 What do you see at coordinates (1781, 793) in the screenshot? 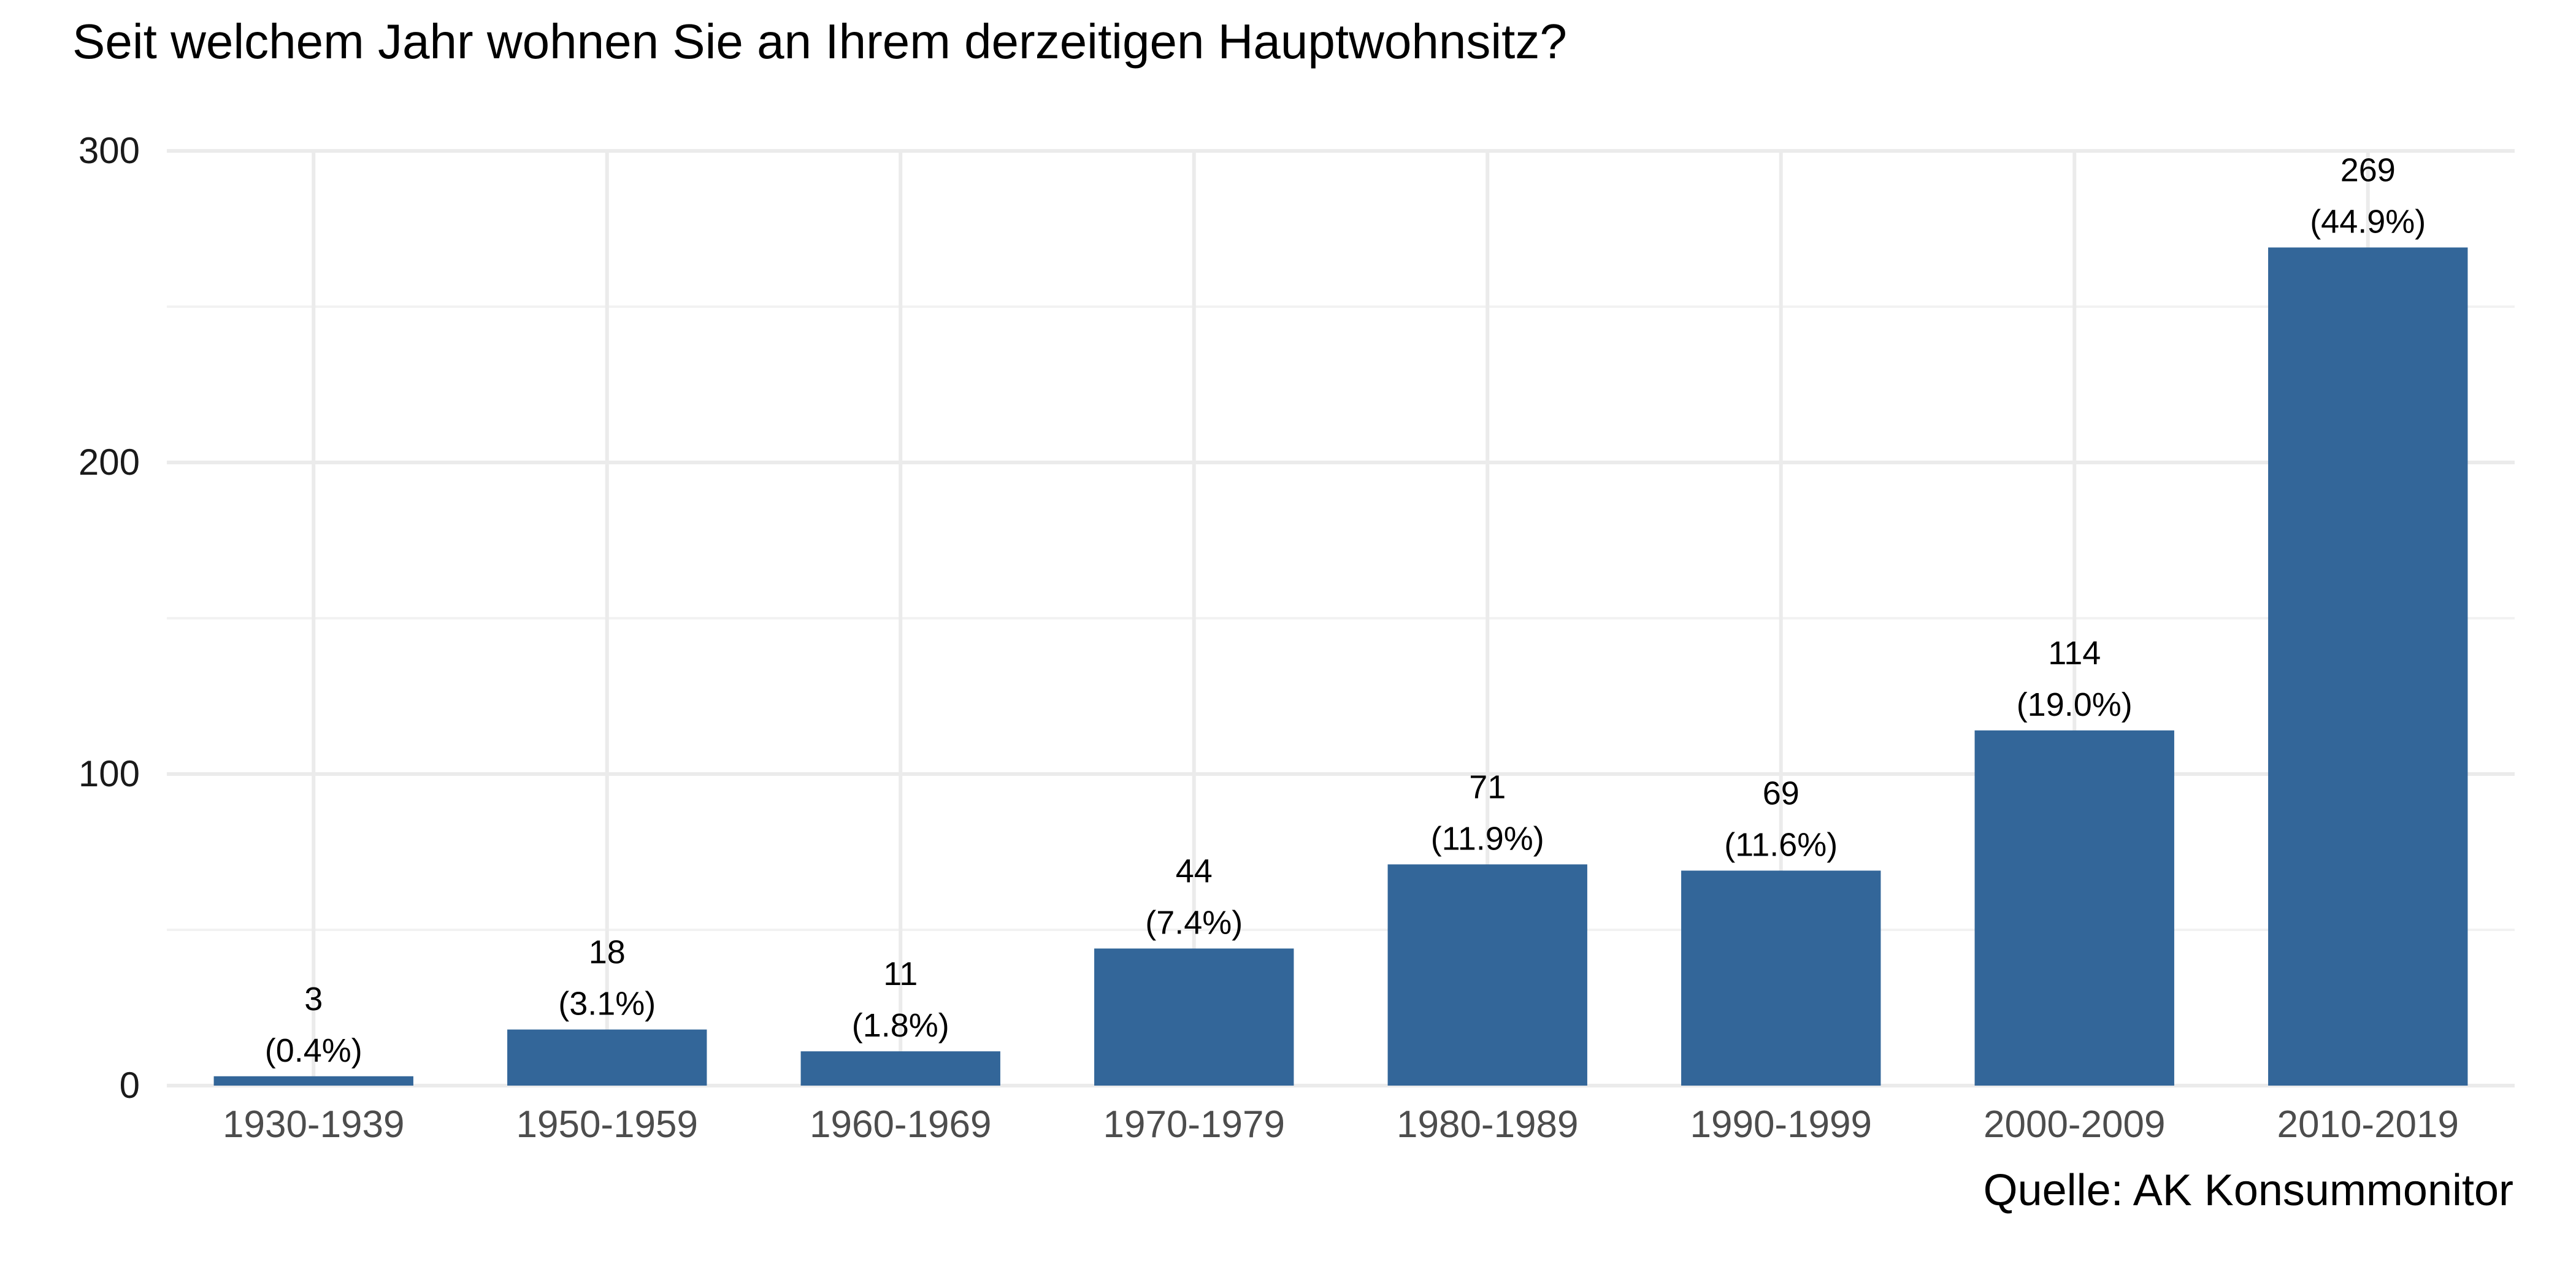
I see `data-label-value: 69` at bounding box center [1781, 793].